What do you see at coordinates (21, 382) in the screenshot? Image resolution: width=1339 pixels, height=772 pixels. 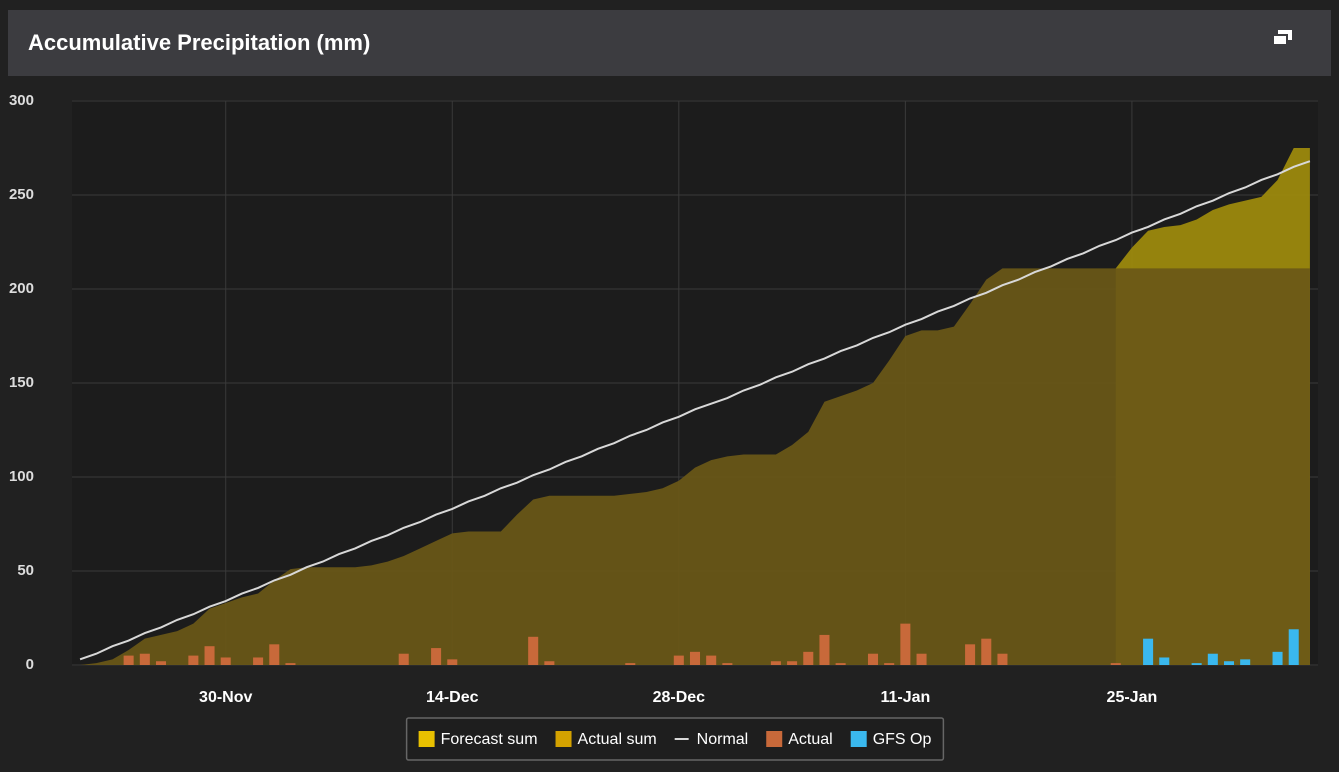 I see `y-tick-label: 150` at bounding box center [21, 382].